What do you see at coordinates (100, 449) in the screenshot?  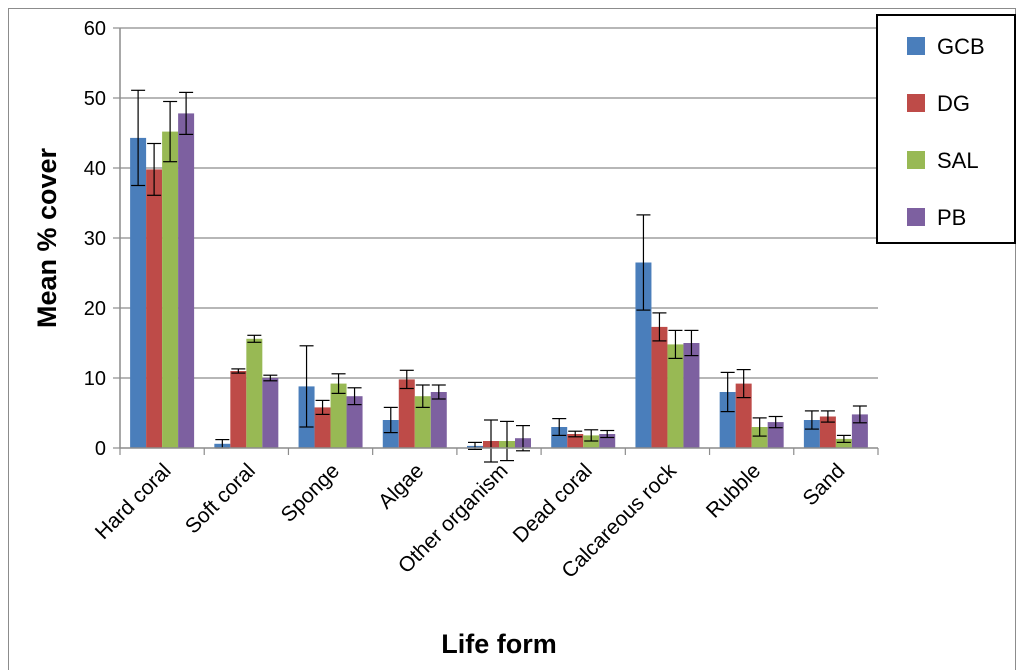 I see `y-tick-label: 0` at bounding box center [100, 449].